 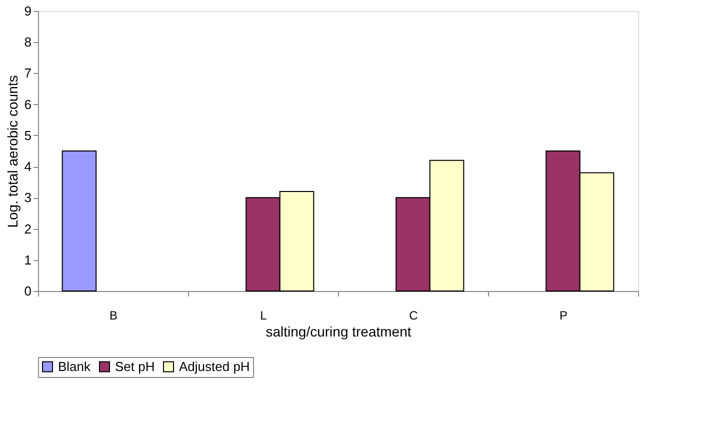 I want to click on y-tick-label: 1, so click(x=28, y=260).